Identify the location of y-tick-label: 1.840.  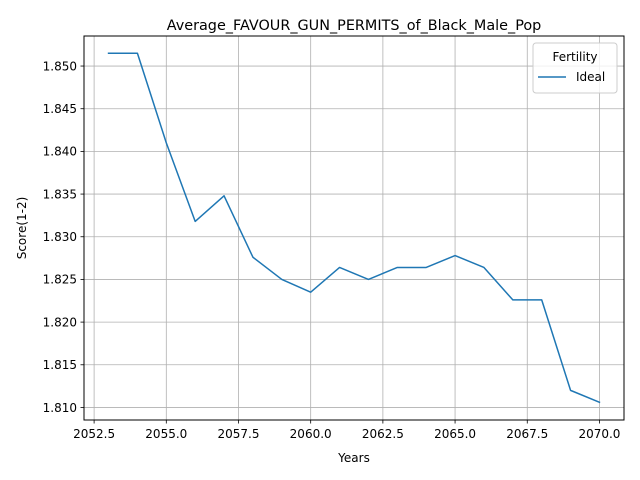
(60, 152).